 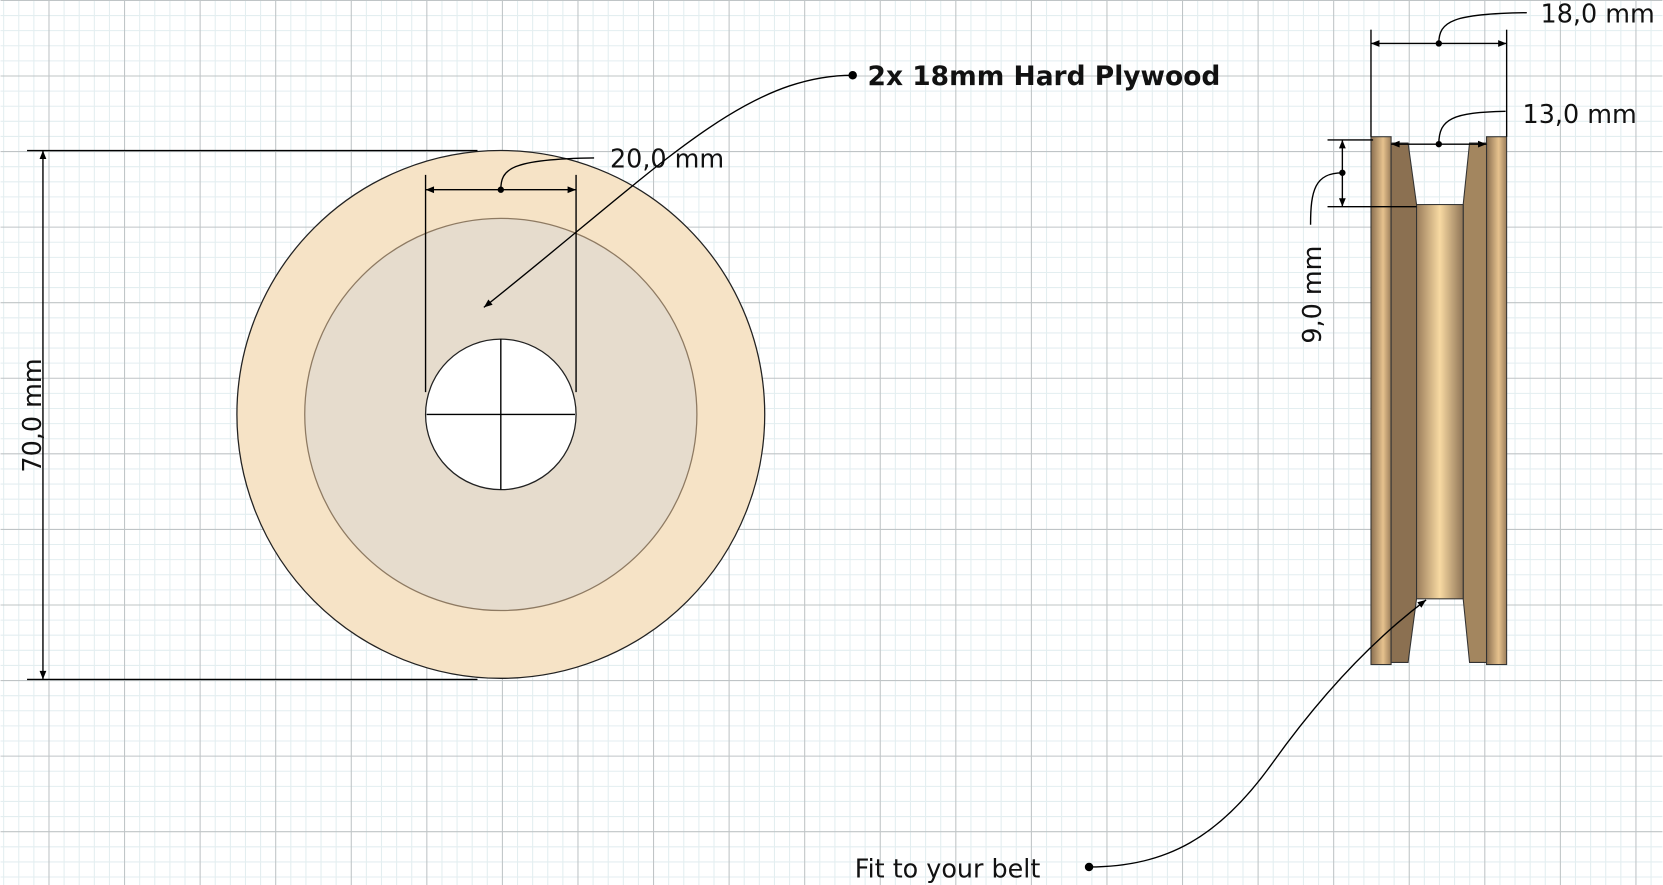 What do you see at coordinates (1312, 295) in the screenshot?
I see `dimension-label: 9,0 mm` at bounding box center [1312, 295].